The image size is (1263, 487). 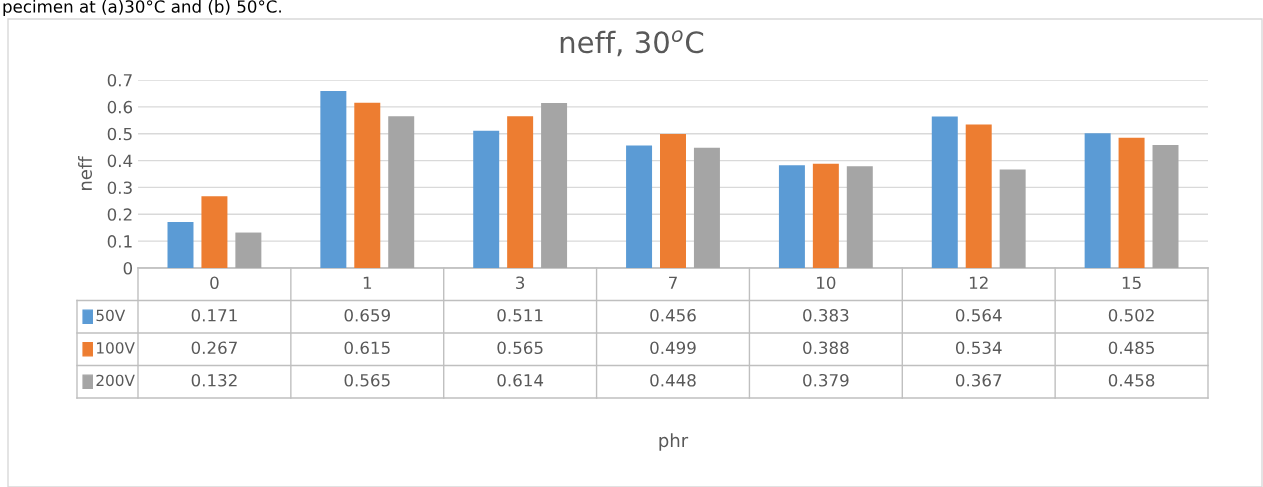 What do you see at coordinates (1131, 315) in the screenshot?
I see `data-label: 0.502` at bounding box center [1131, 315].